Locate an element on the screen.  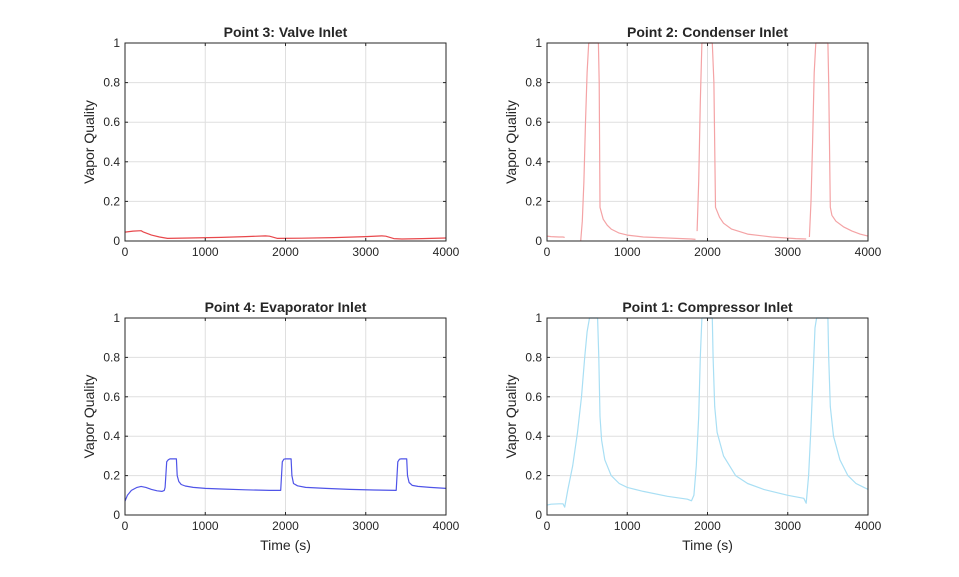
chart-title: Point 1: Compressor Inlet is located at coordinates (707, 307).